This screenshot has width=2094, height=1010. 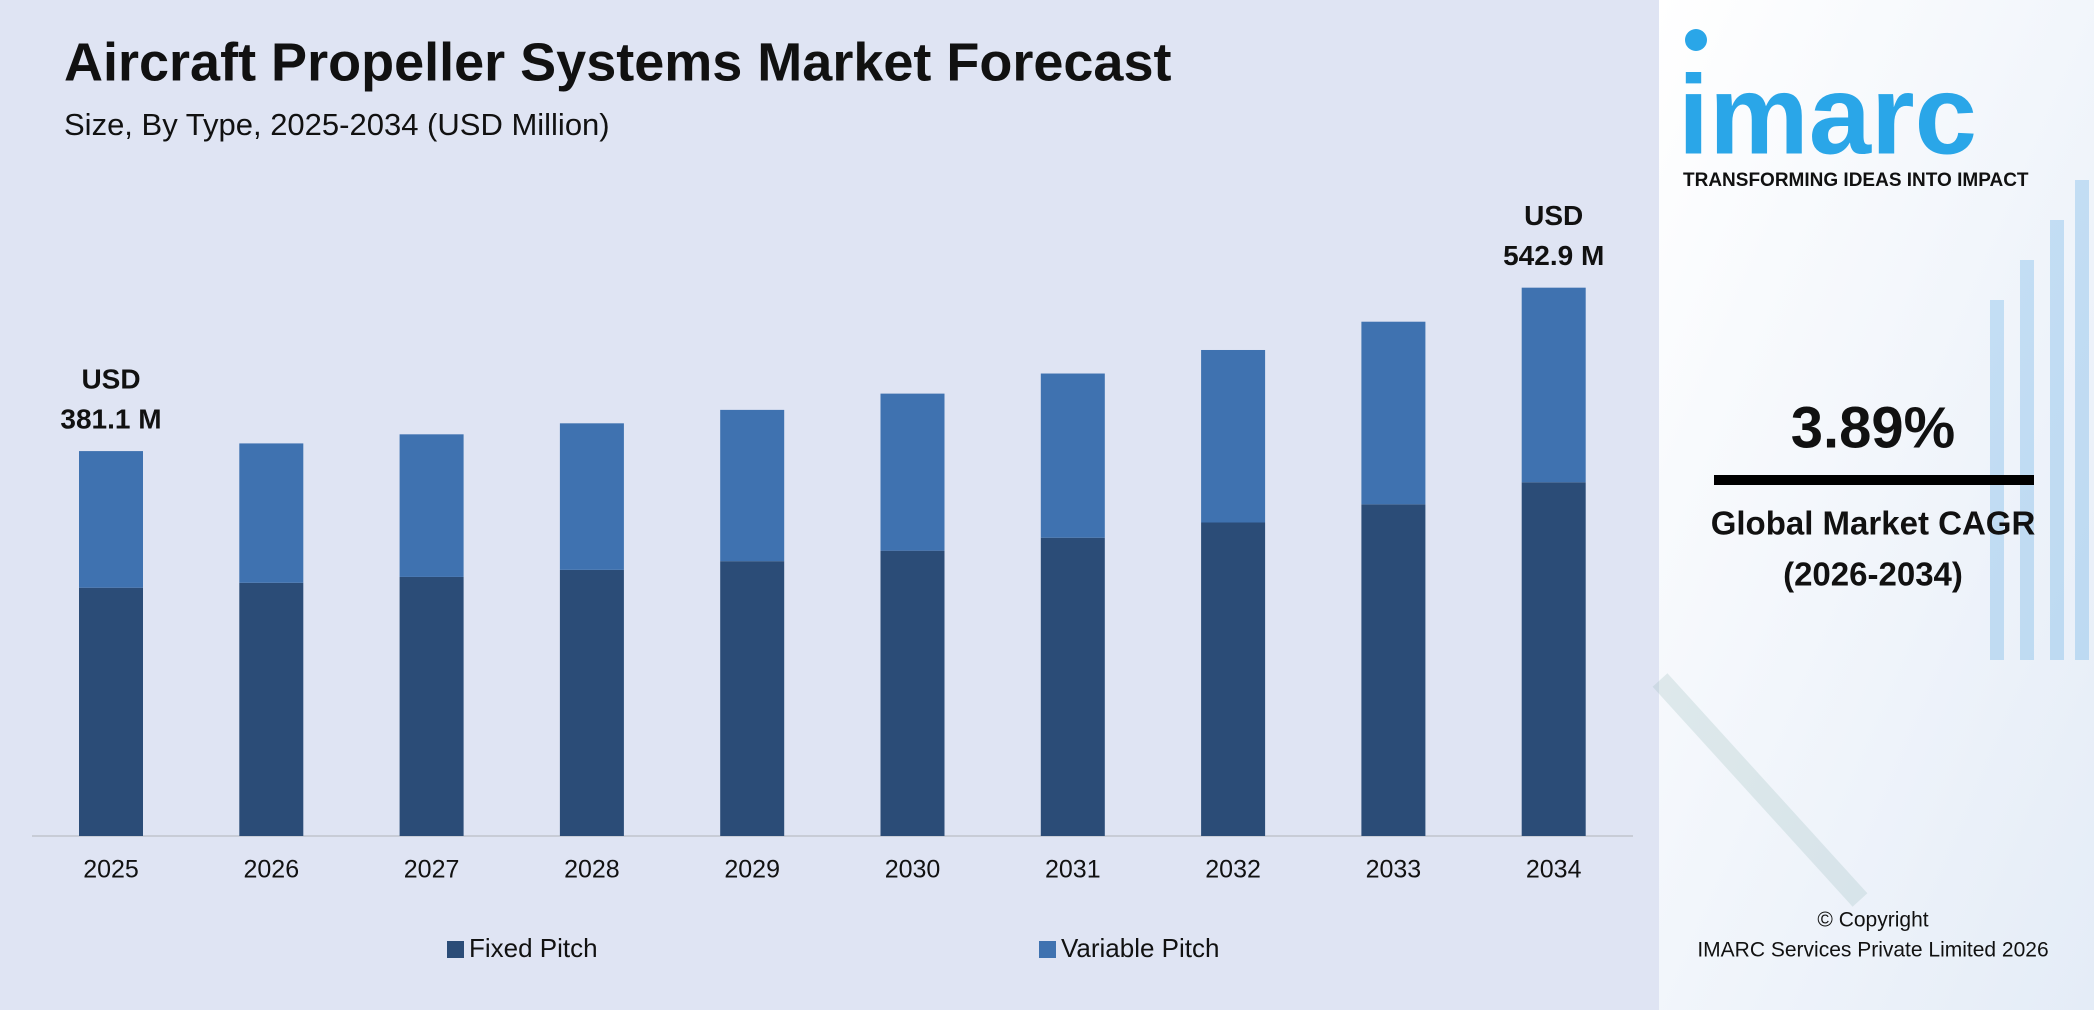 What do you see at coordinates (752, 870) in the screenshot?
I see `x-tick-label: 2029` at bounding box center [752, 870].